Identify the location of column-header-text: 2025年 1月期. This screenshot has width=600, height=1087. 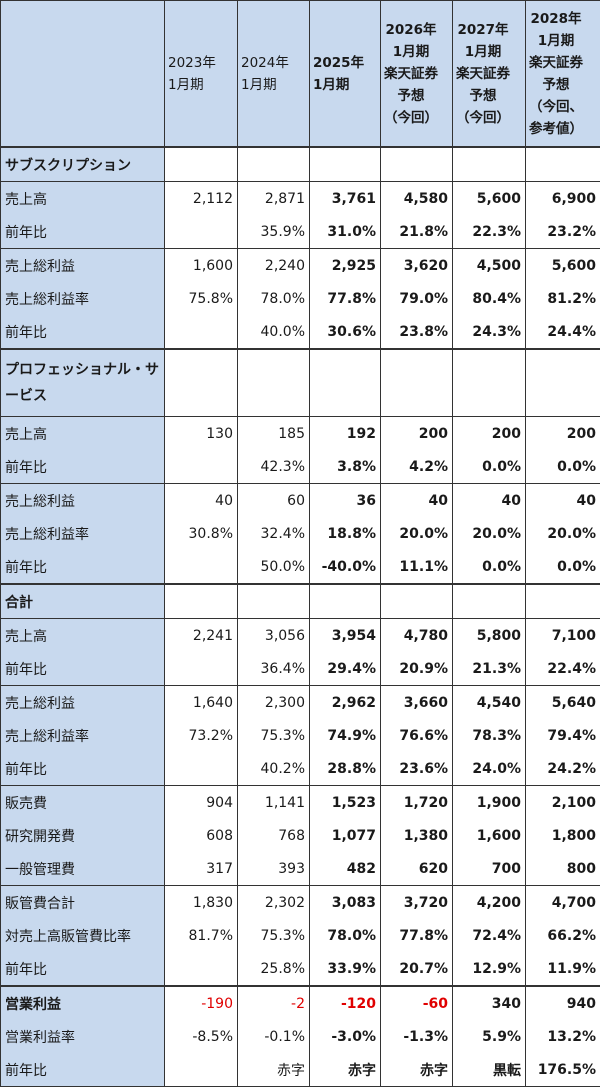
(338, 74).